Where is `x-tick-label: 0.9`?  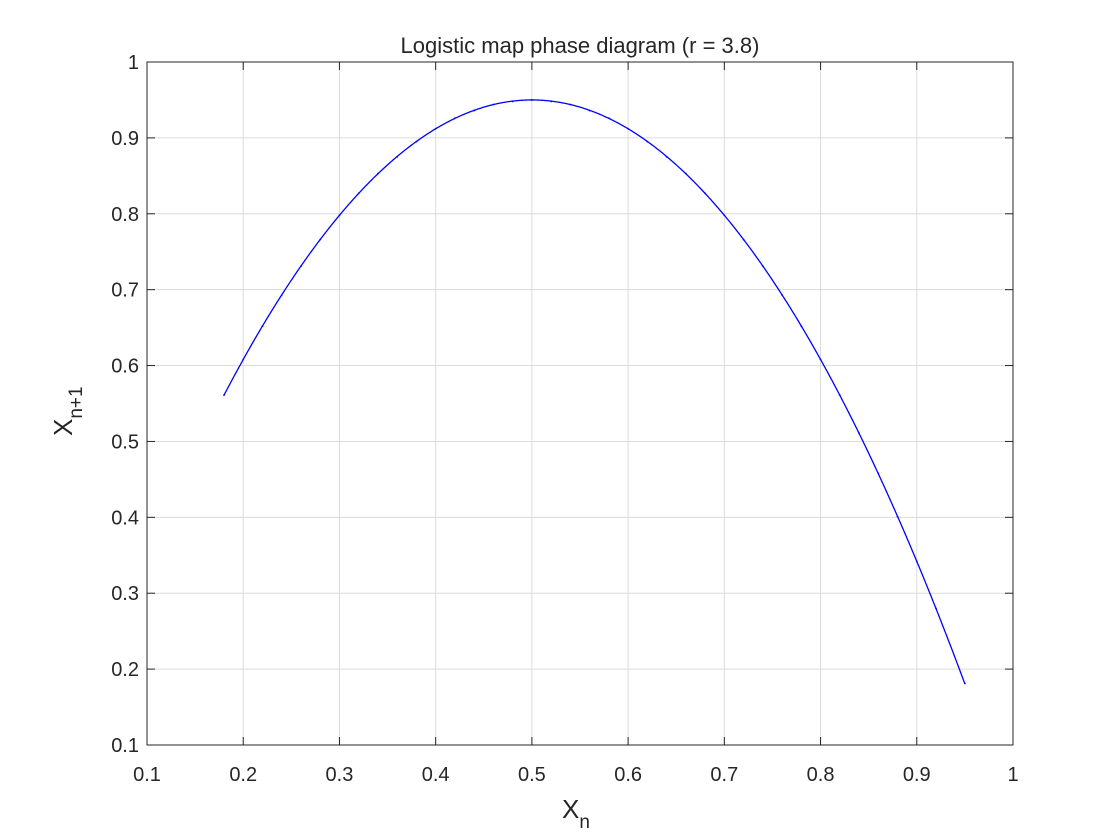 x-tick-label: 0.9 is located at coordinates (917, 775).